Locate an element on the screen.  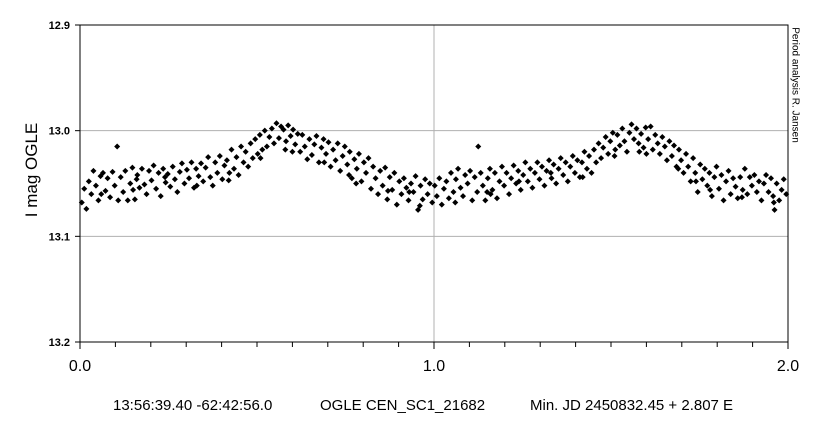
ephemeris-text: Min. JD 2450832.45 + 2.807 E is located at coordinates (632, 405).